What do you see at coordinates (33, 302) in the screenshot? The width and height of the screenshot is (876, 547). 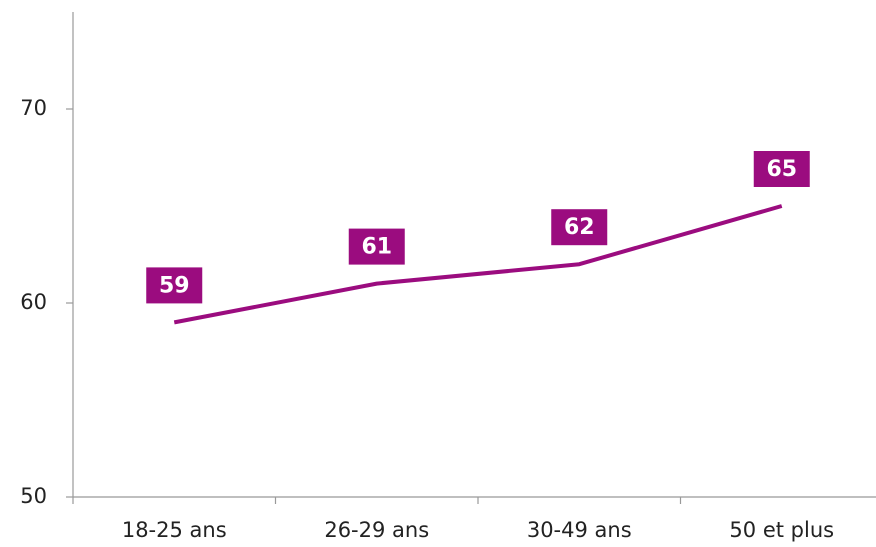 I see `y-tick-label: 60` at bounding box center [33, 302].